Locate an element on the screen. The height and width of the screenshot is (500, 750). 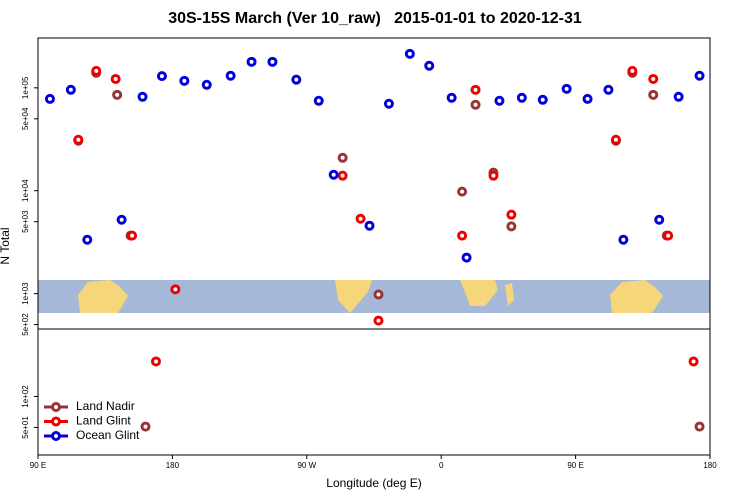
y-tick-label: 5e+02 is located at coordinates (25, 324).